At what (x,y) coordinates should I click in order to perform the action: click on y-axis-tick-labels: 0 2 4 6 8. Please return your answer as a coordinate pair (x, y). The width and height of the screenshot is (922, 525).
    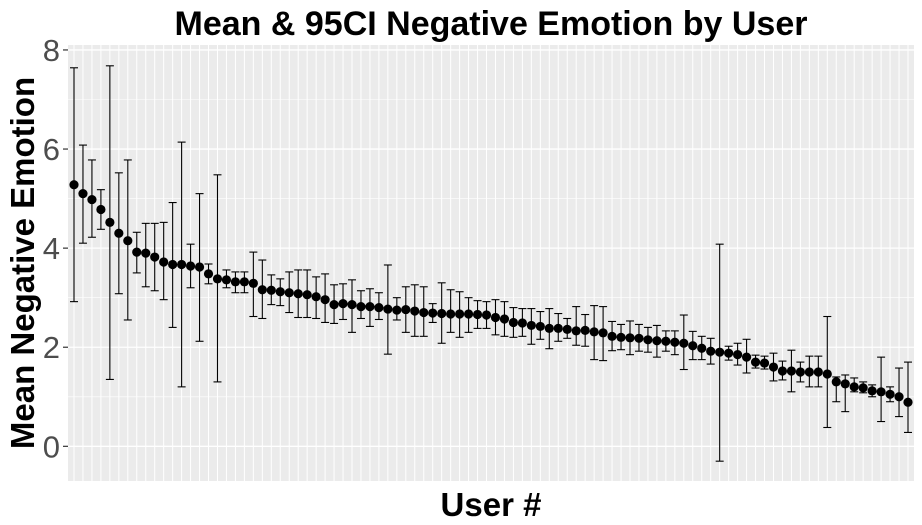
    Looking at the image, I should click on (51, 248).